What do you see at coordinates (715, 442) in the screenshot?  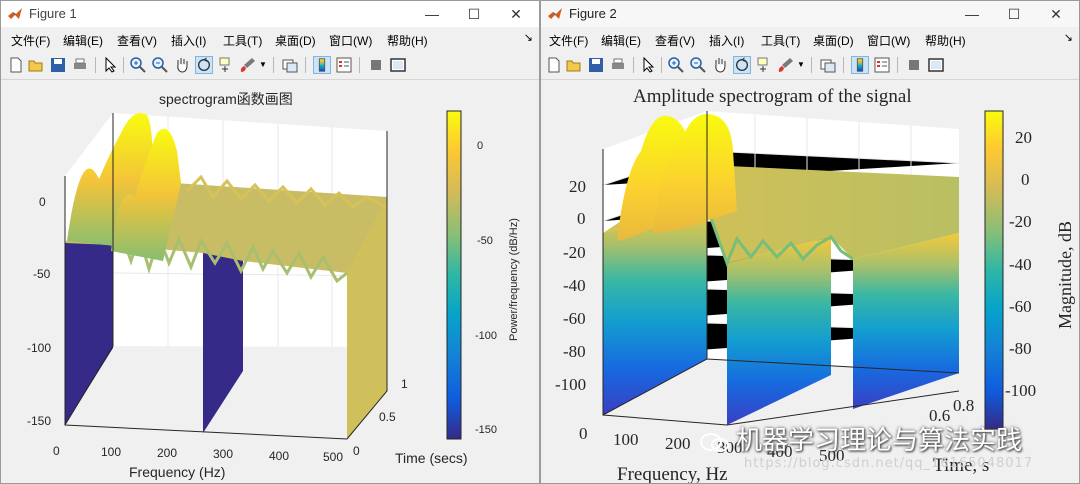 I see `wechat-icon` at bounding box center [715, 442].